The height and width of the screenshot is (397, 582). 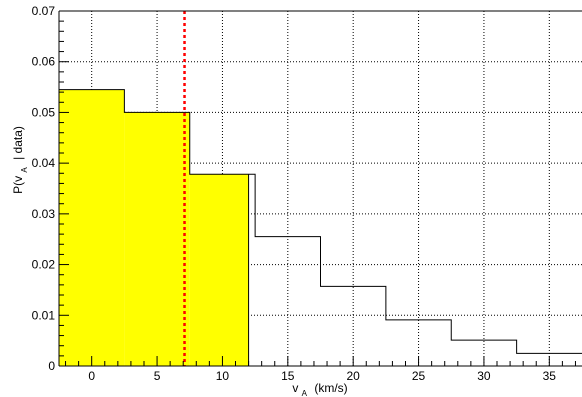 What do you see at coordinates (51, 366) in the screenshot?
I see `y-tick-label: 0` at bounding box center [51, 366].